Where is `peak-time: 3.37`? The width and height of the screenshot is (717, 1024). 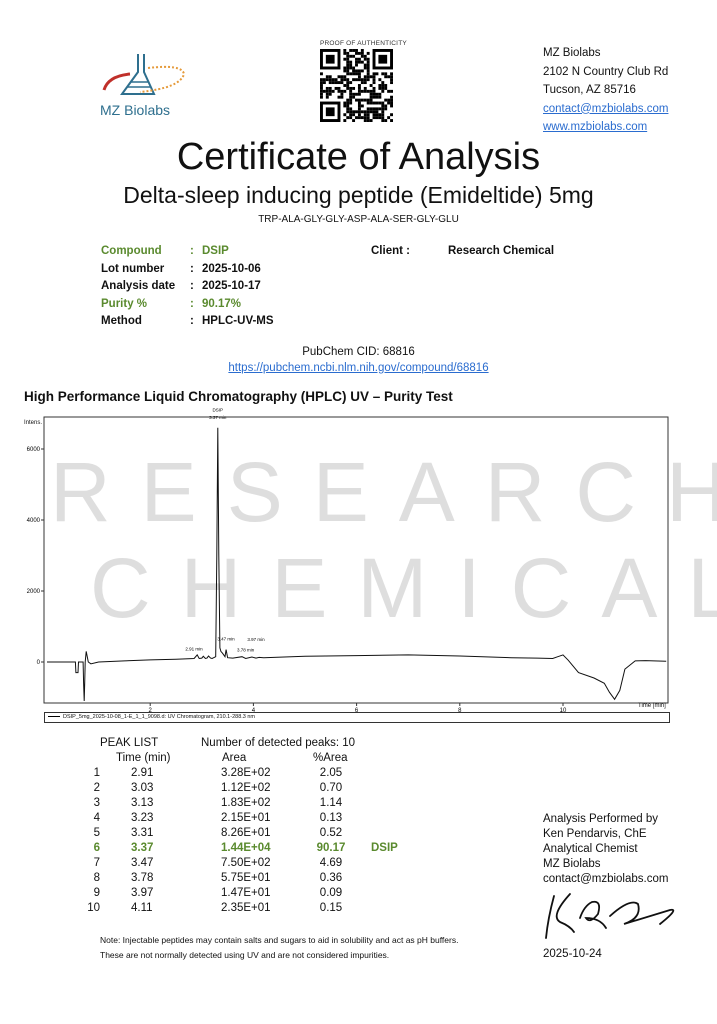
peak-time: 3.37 is located at coordinates (142, 848).